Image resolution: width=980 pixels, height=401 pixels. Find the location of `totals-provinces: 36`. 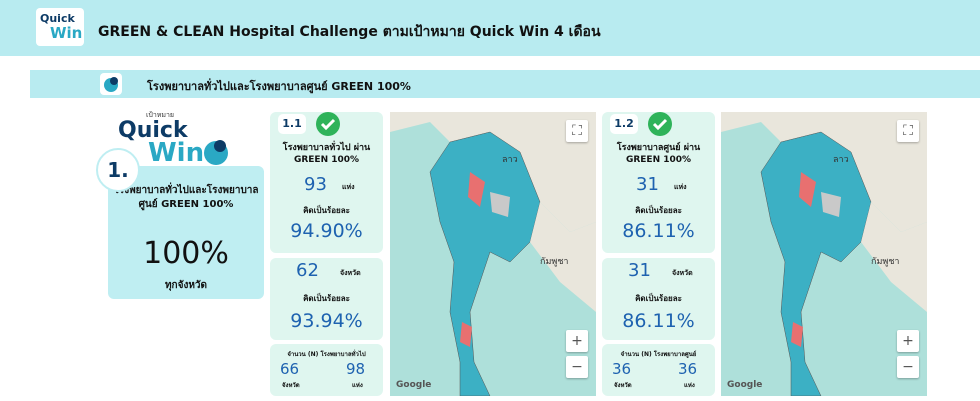

totals-provinces: 36 is located at coordinates (622, 369).